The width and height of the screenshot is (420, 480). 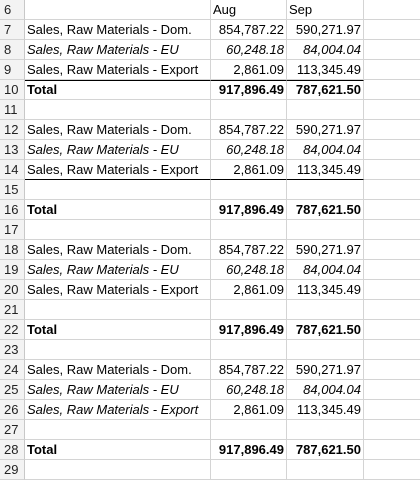 I want to click on row-header: 23, so click(x=12, y=350).